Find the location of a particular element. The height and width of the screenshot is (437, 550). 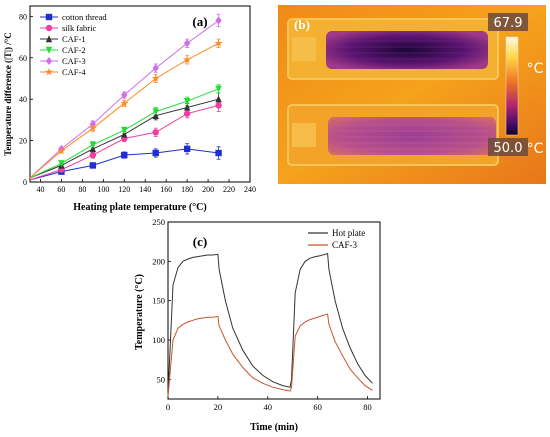

x-tick-label-a: 180 is located at coordinates (187, 189).